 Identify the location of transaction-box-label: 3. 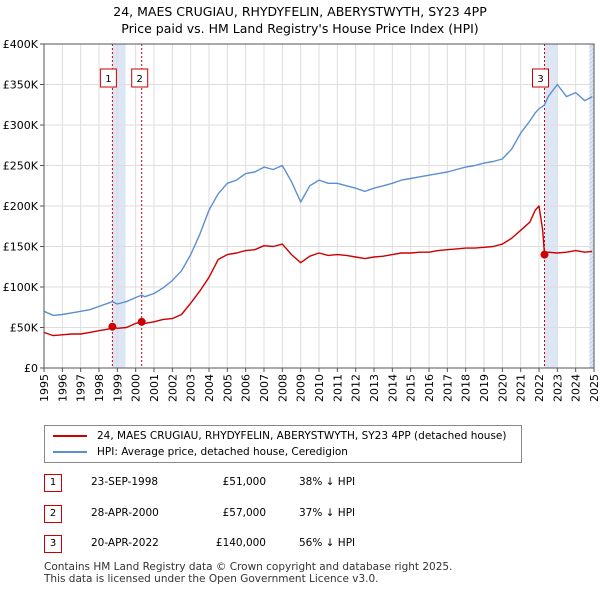
(540, 79).